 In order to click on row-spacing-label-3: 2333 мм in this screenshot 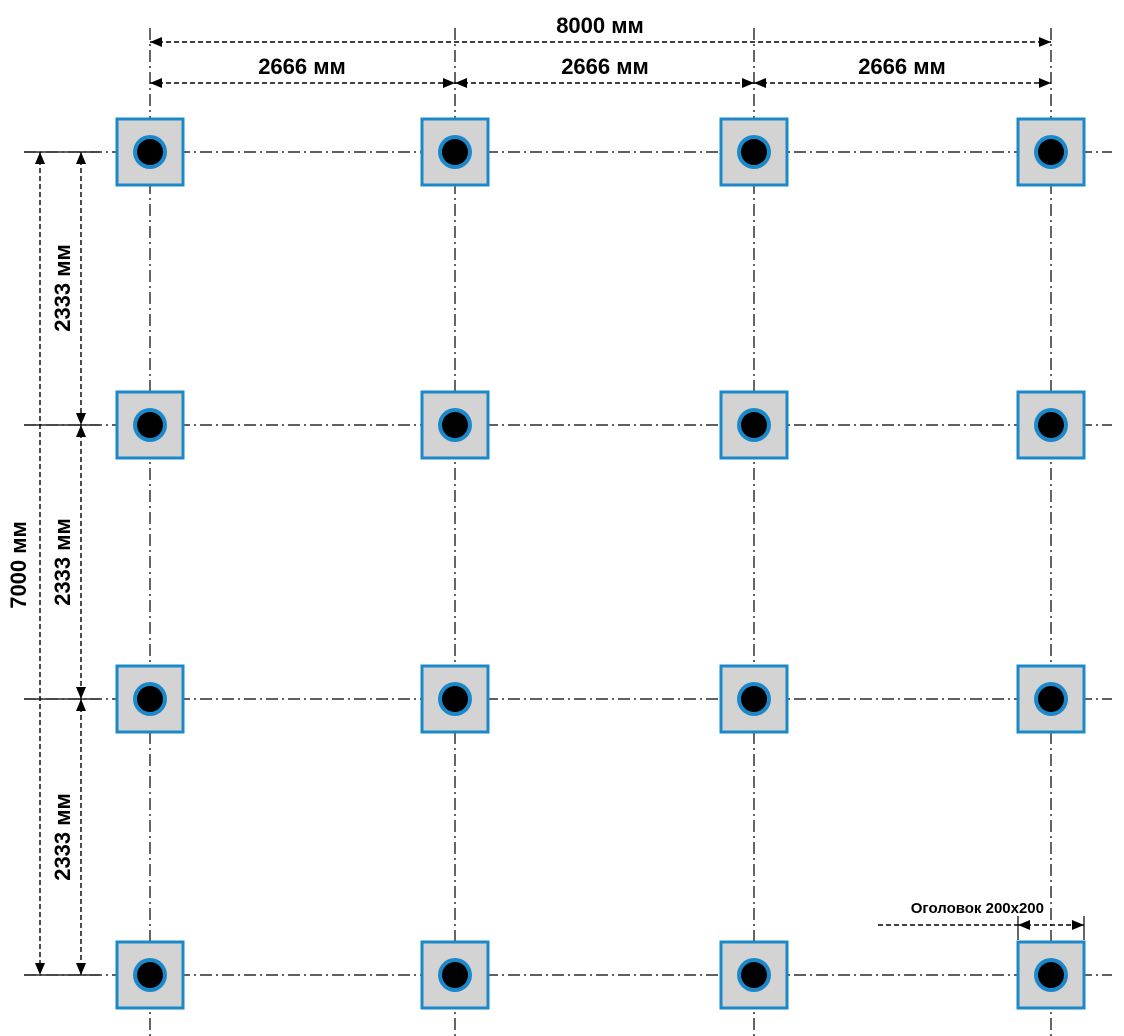, I will do `click(62, 837)`.